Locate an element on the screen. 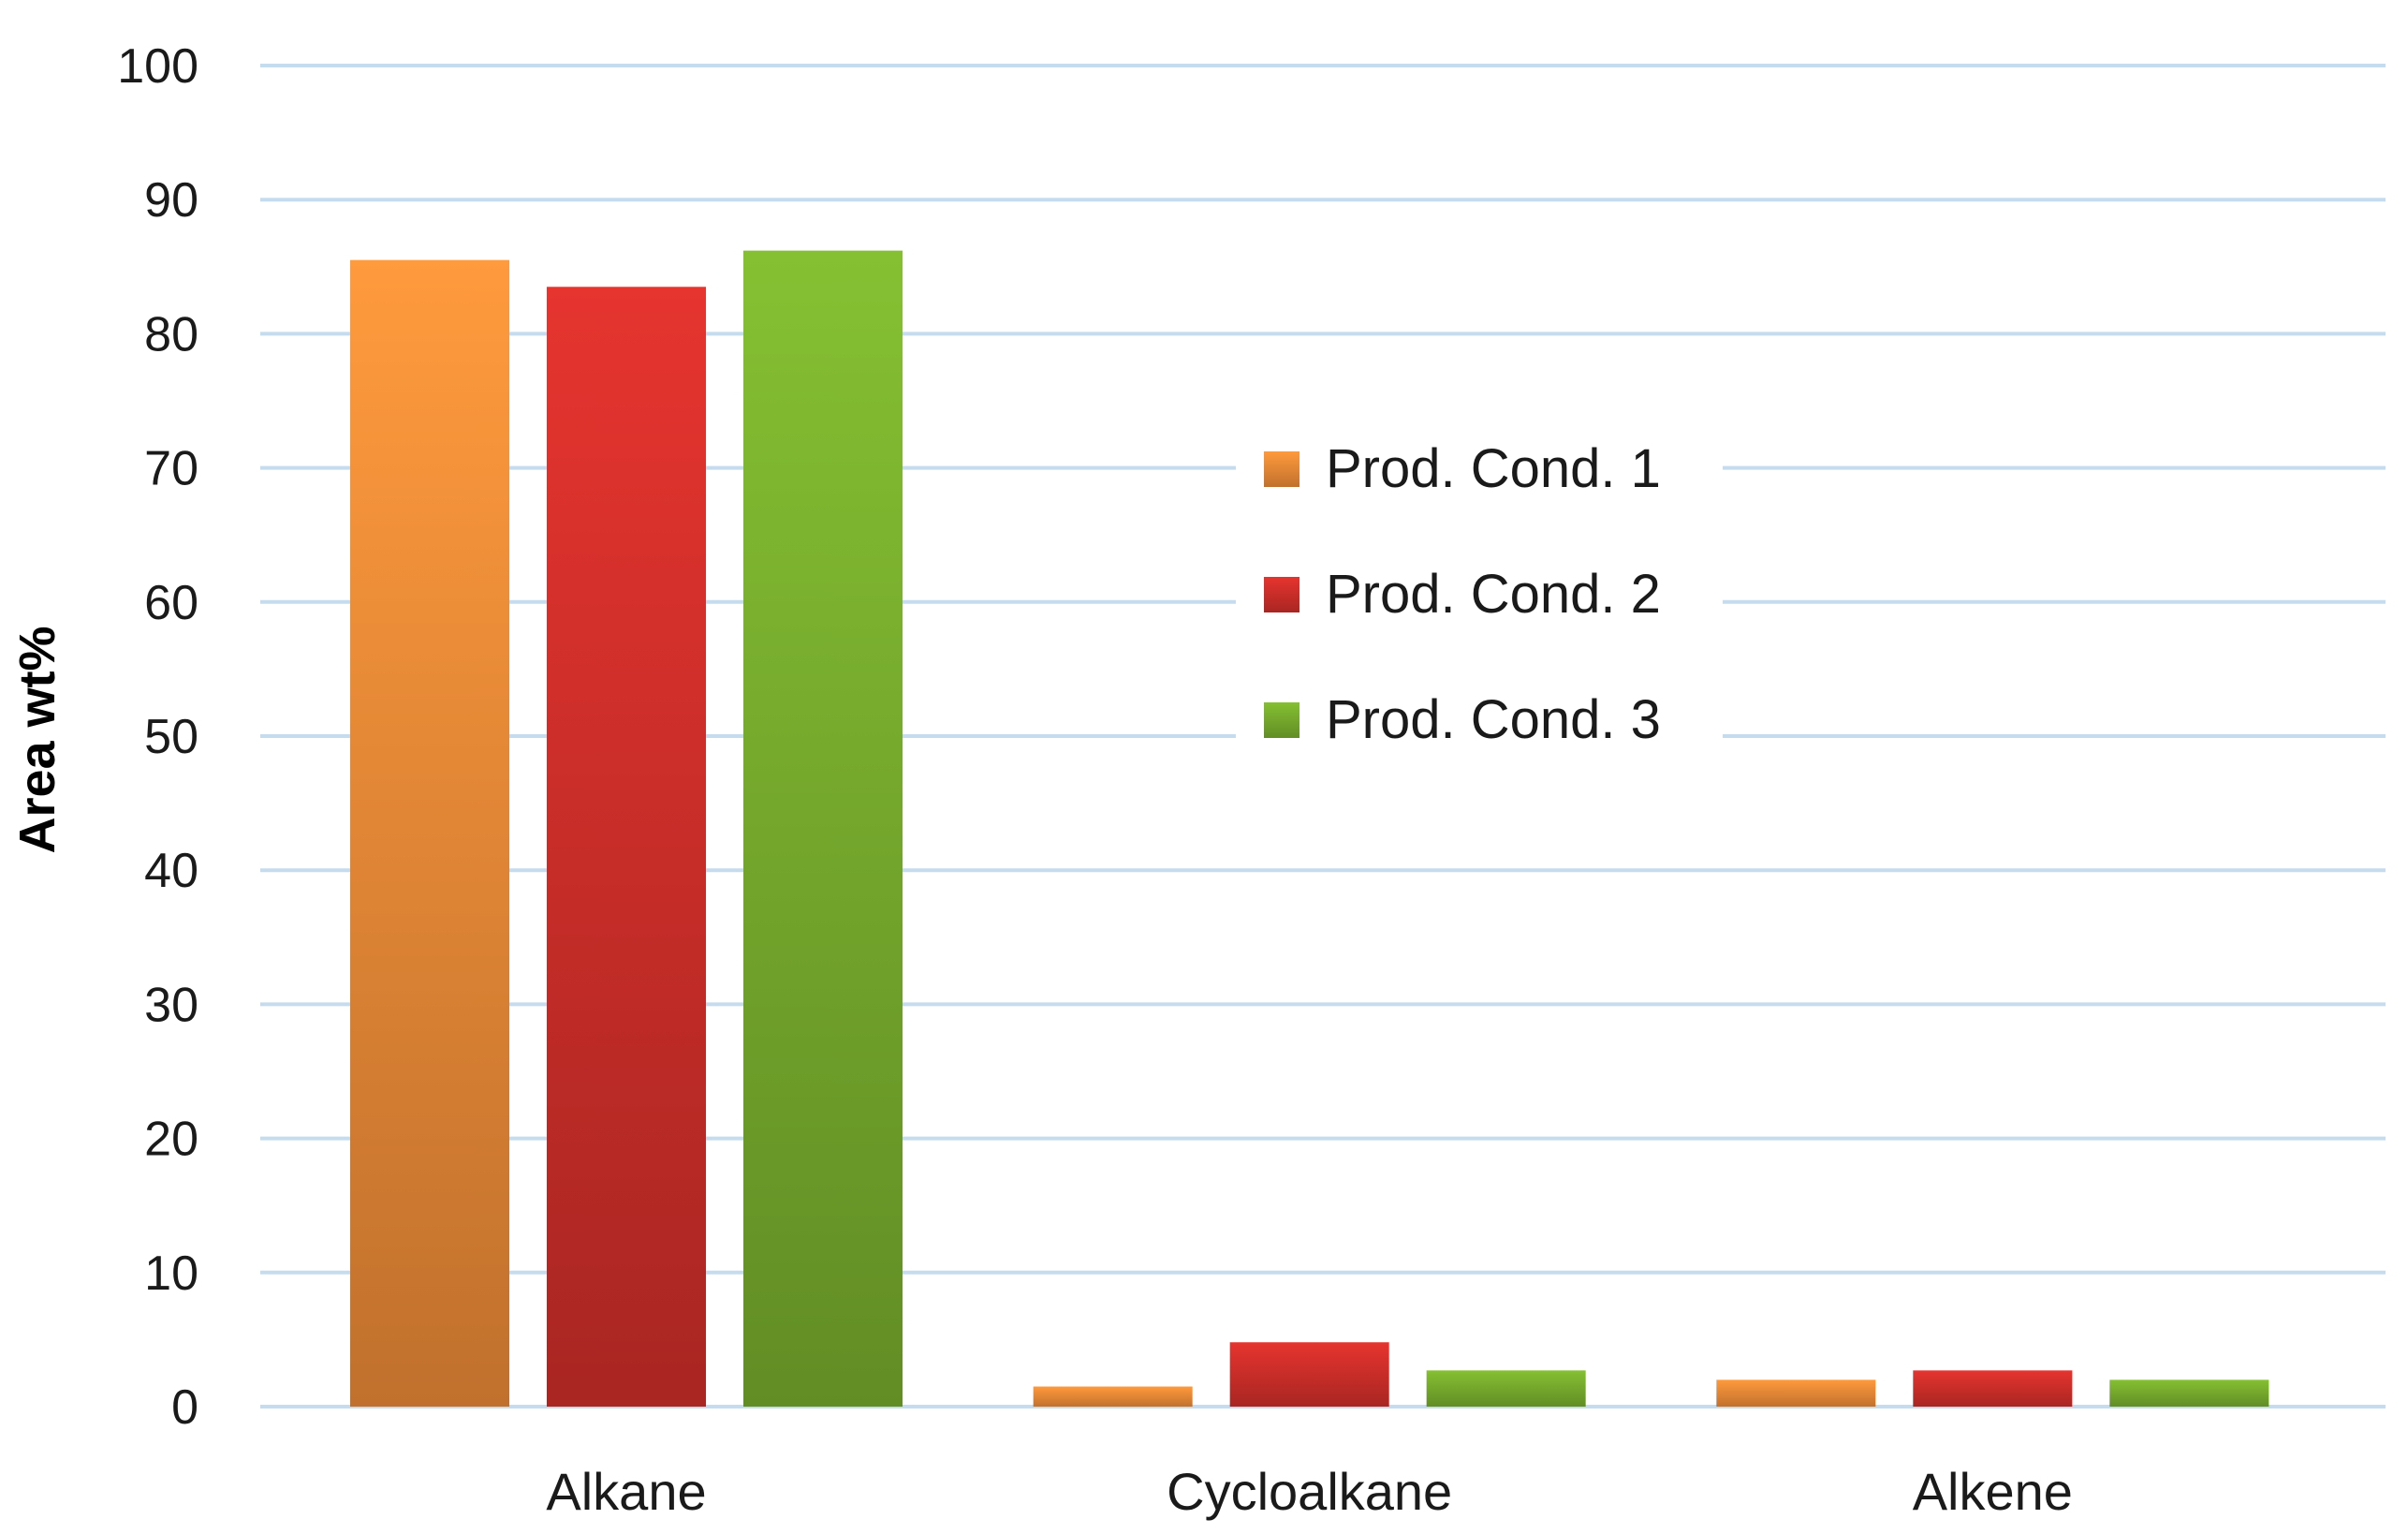 The height and width of the screenshot is (1534, 2408). legend-label: Prod. Cond. 3 is located at coordinates (1493, 719).